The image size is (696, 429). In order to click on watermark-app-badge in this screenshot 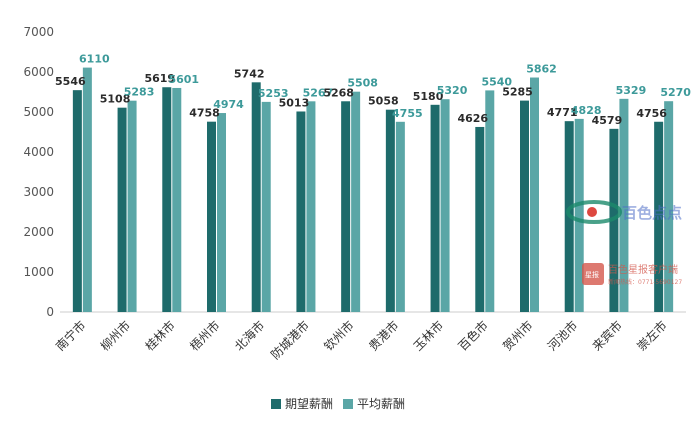, I will do `click(593, 274)`.